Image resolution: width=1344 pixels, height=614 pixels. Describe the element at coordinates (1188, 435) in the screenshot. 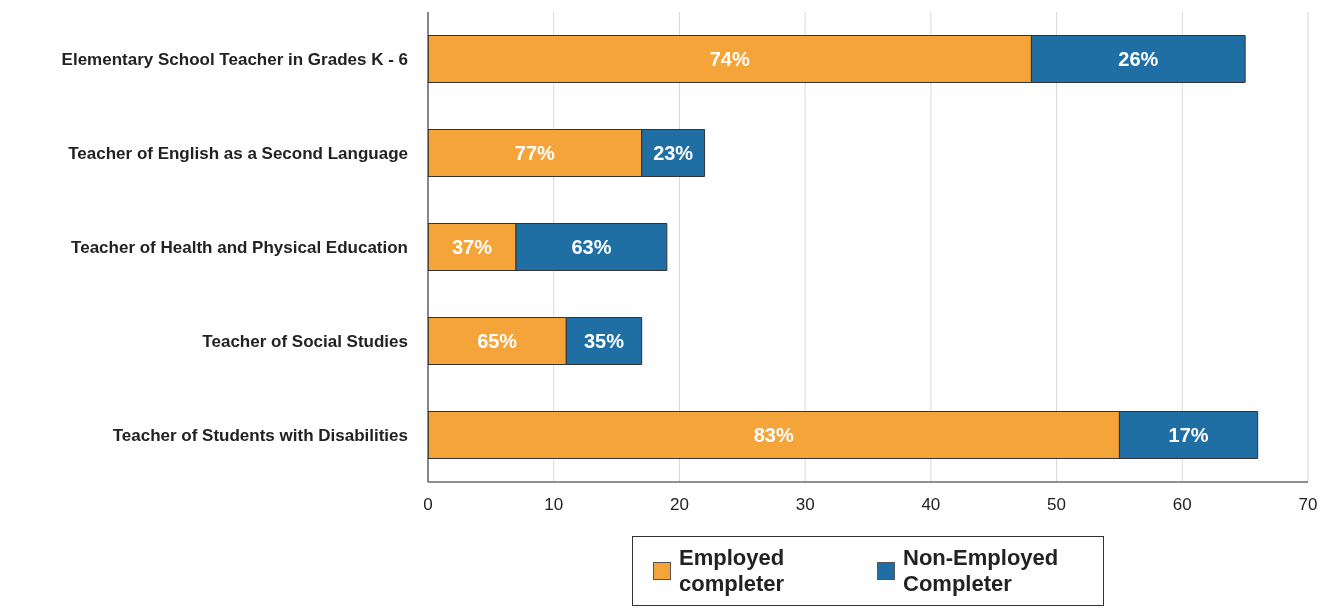

I see `annotation: 17%` at that location.